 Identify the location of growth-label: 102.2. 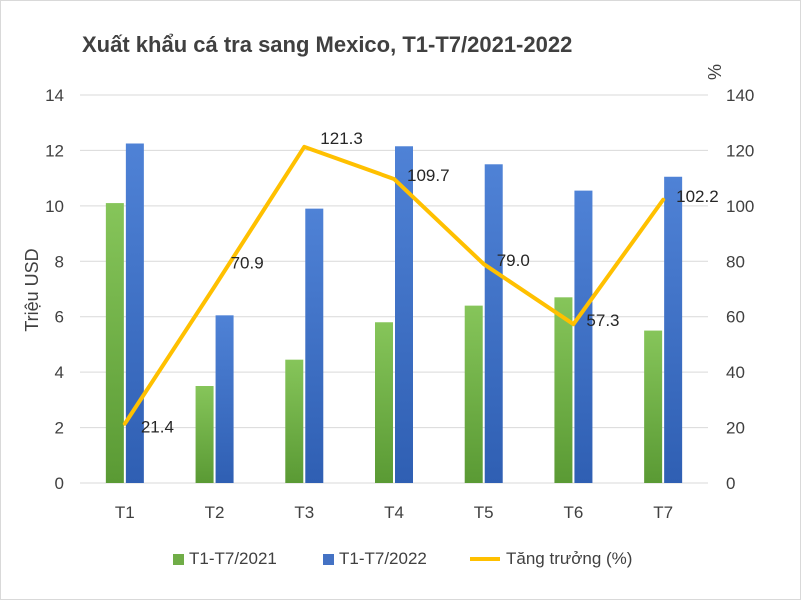
(697, 196).